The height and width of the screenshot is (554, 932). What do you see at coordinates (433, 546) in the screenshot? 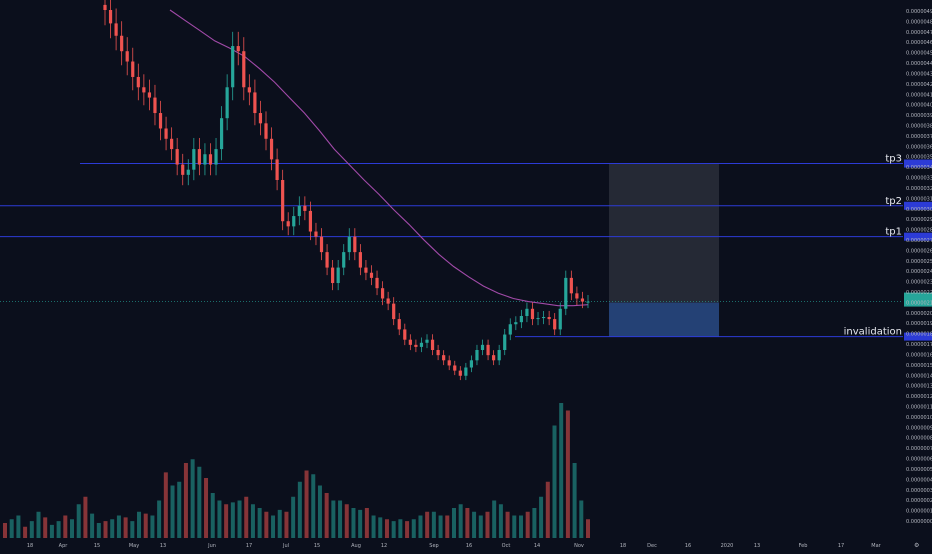
I see `time-tick-label: Sep` at bounding box center [433, 546].